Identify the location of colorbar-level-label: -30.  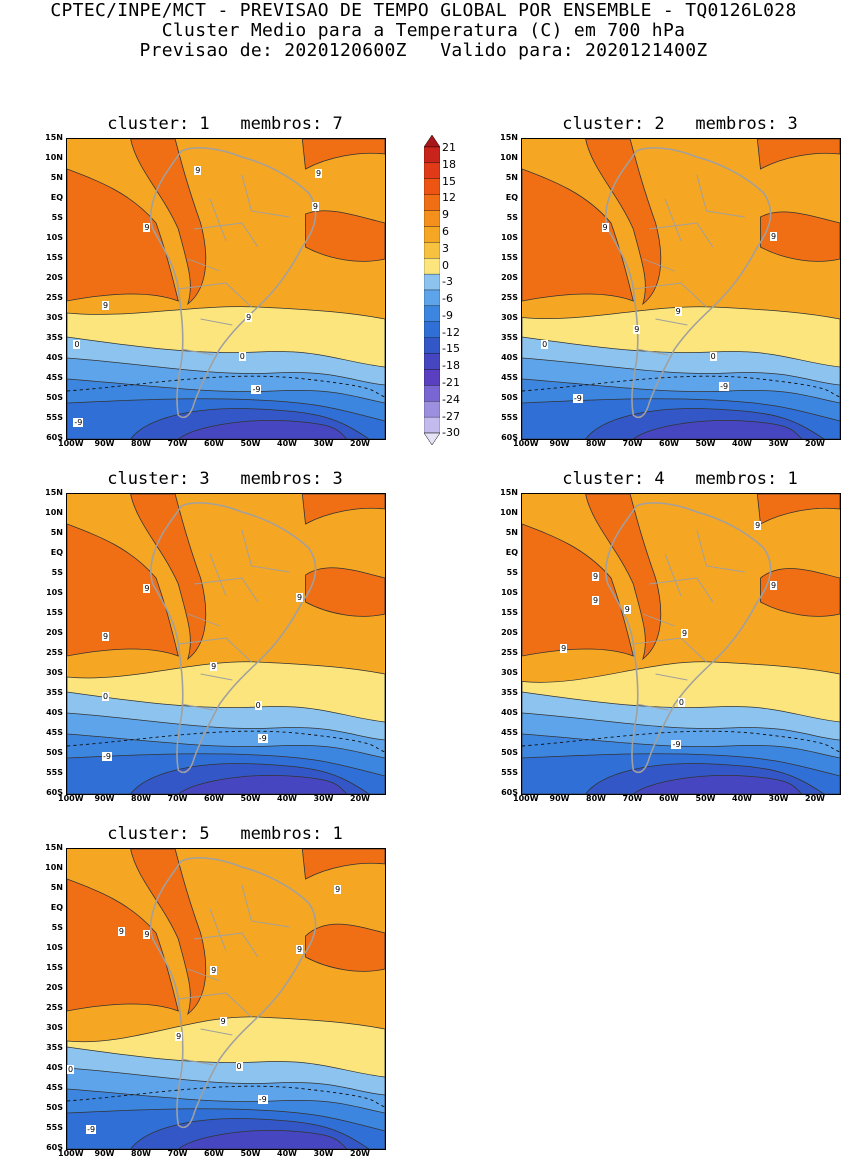
(451, 433).